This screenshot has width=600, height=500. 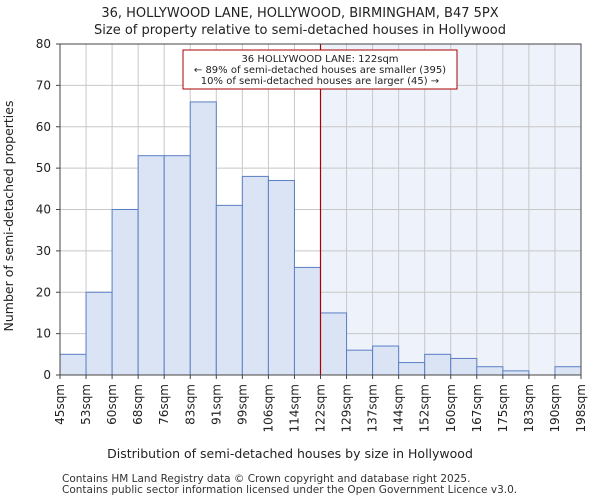 I want to click on y-tick-label: 40, so click(x=43, y=210).